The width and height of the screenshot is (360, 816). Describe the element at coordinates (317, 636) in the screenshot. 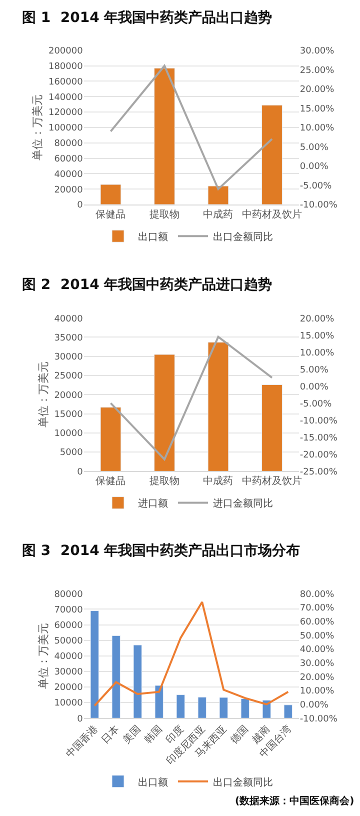

I see `y2-tick-label: 50.00%` at that location.